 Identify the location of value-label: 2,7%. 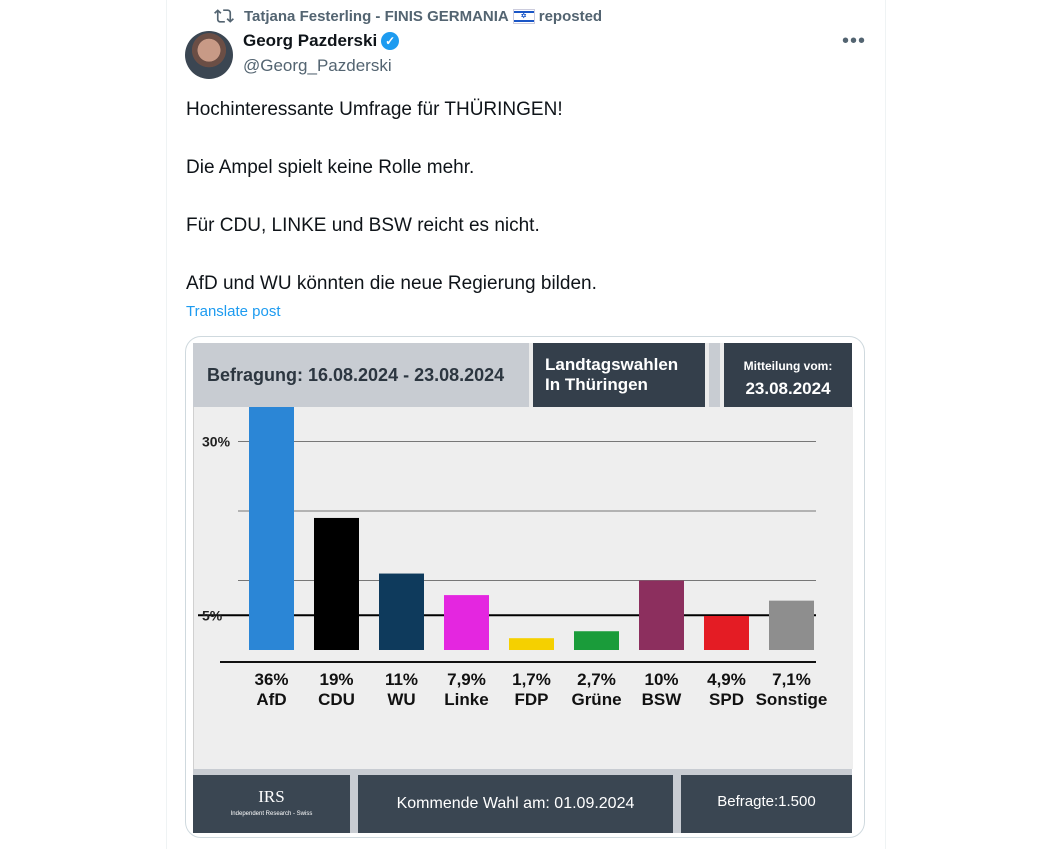
(596, 679).